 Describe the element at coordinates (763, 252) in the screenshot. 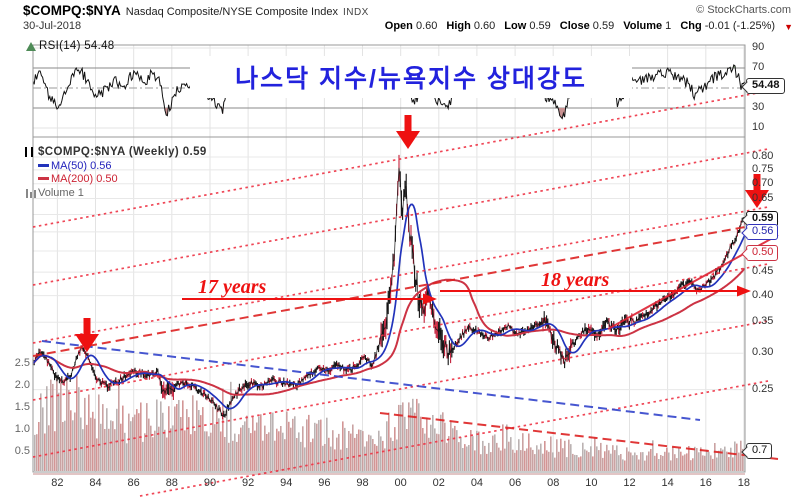

I see `ma200-value: 0.50` at that location.